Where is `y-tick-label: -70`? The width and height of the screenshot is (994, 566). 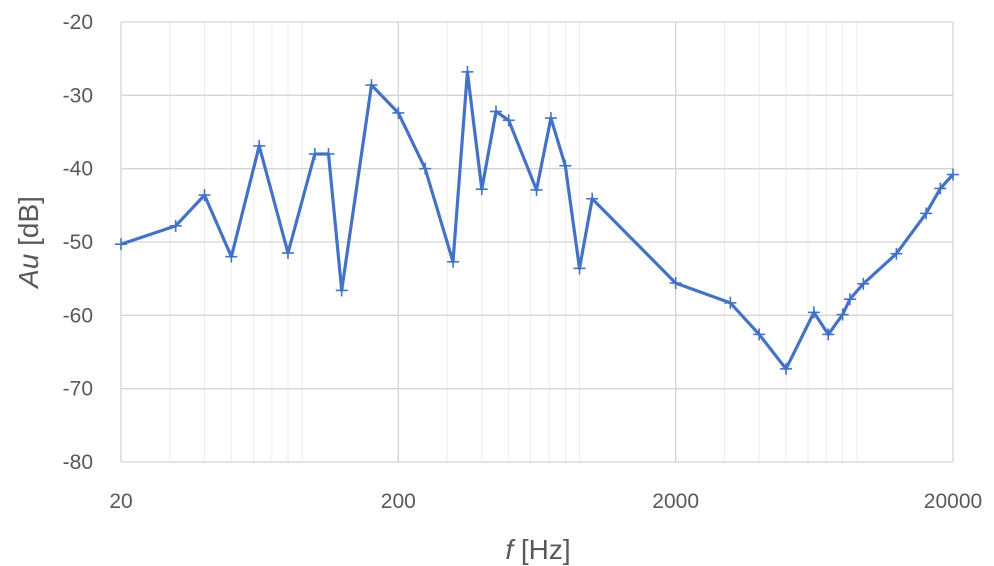 y-tick-label: -70 is located at coordinates (78, 389).